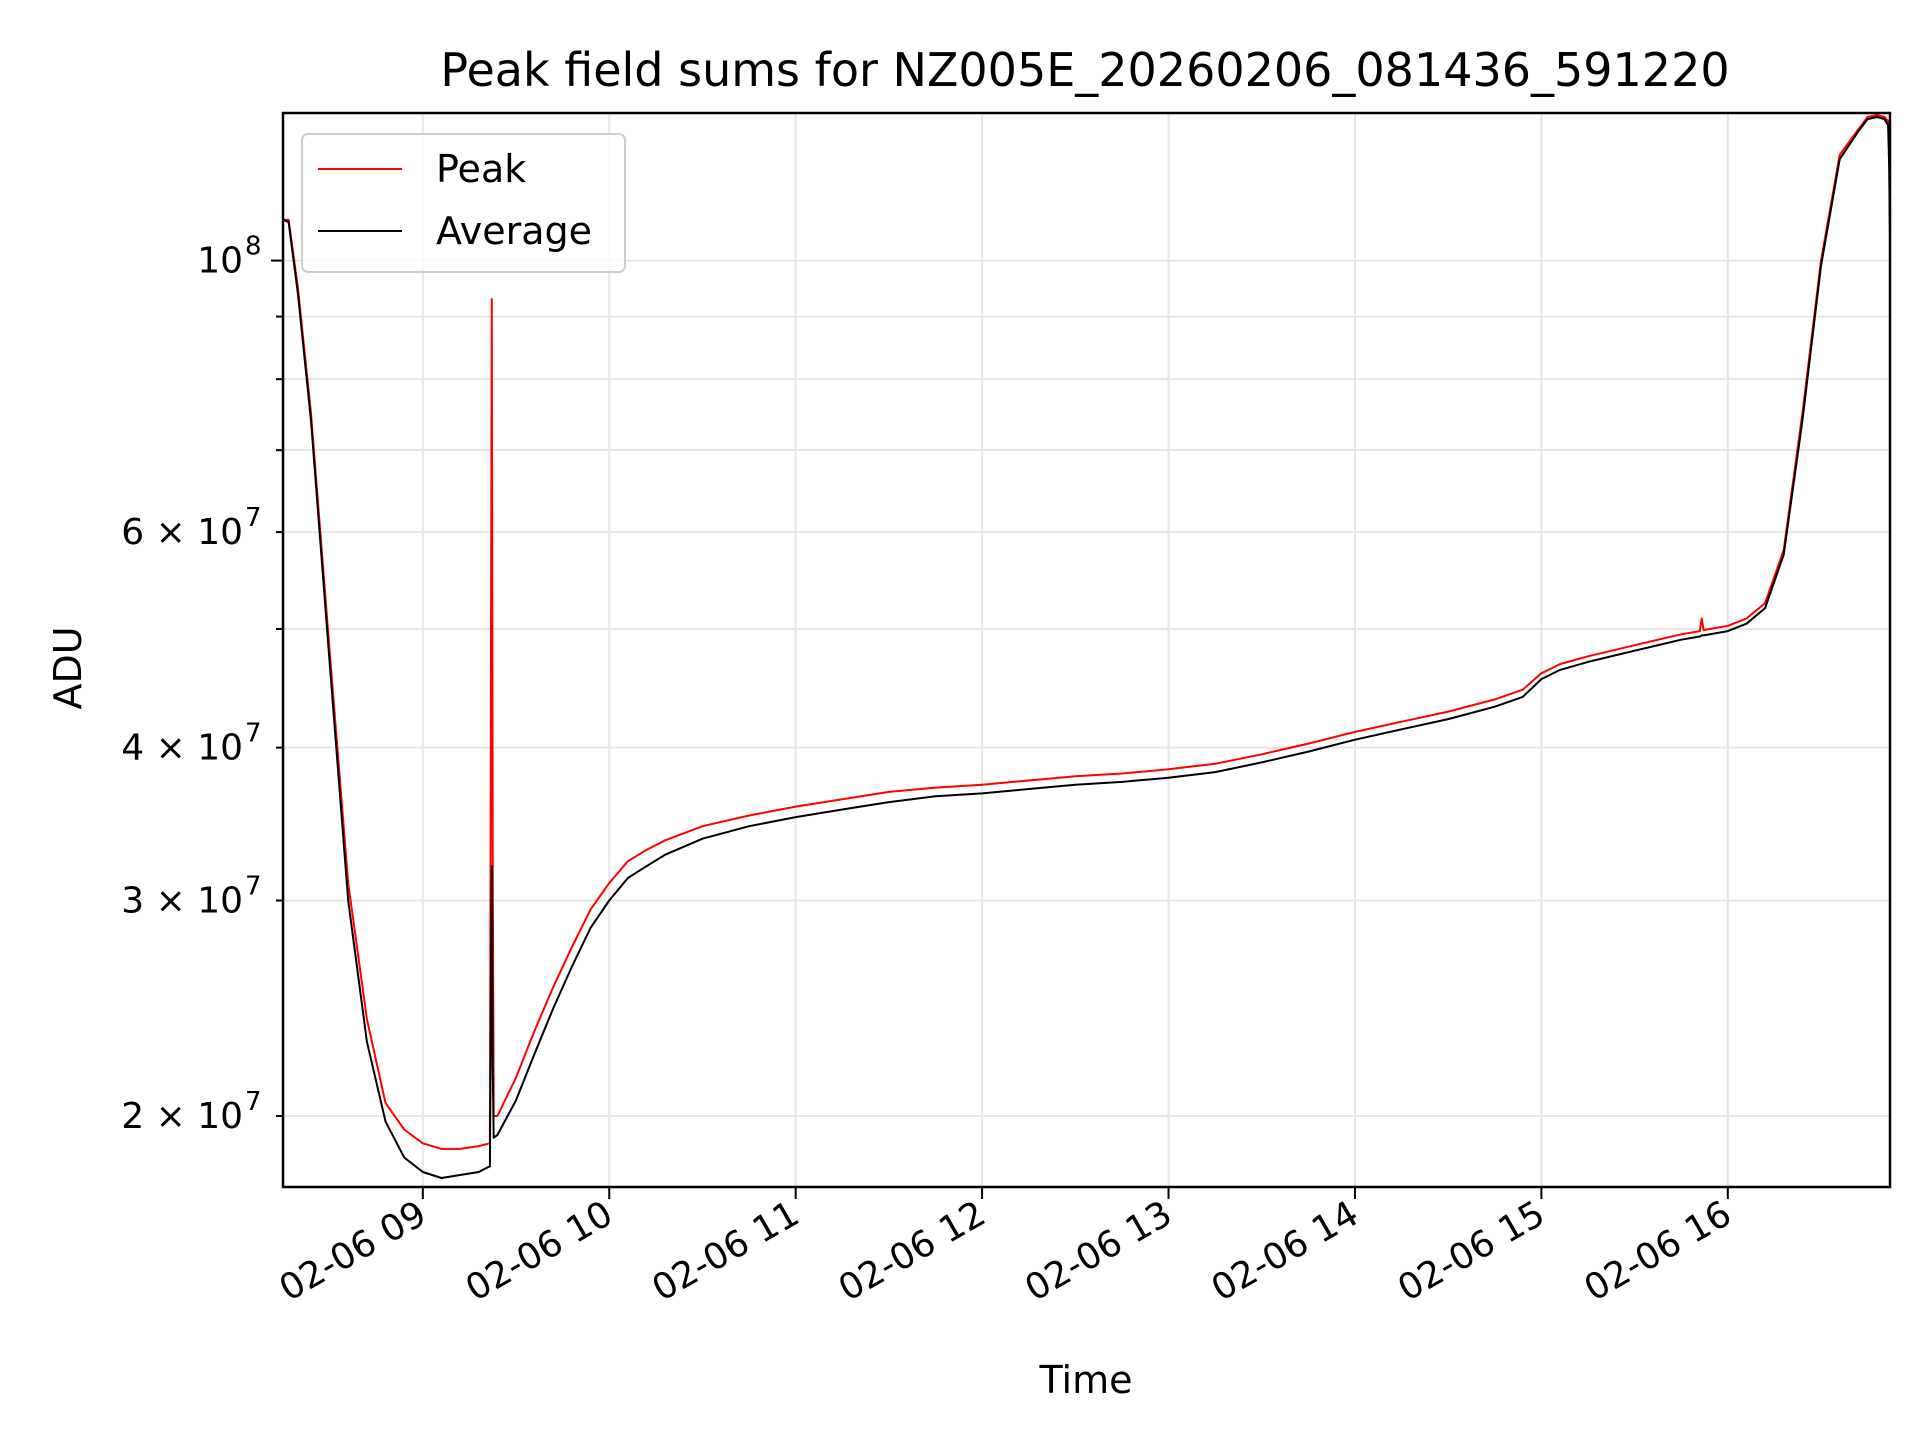 The width and height of the screenshot is (1920, 1440). I want to click on y-tick-label: 4 × 10, so click(182, 748).